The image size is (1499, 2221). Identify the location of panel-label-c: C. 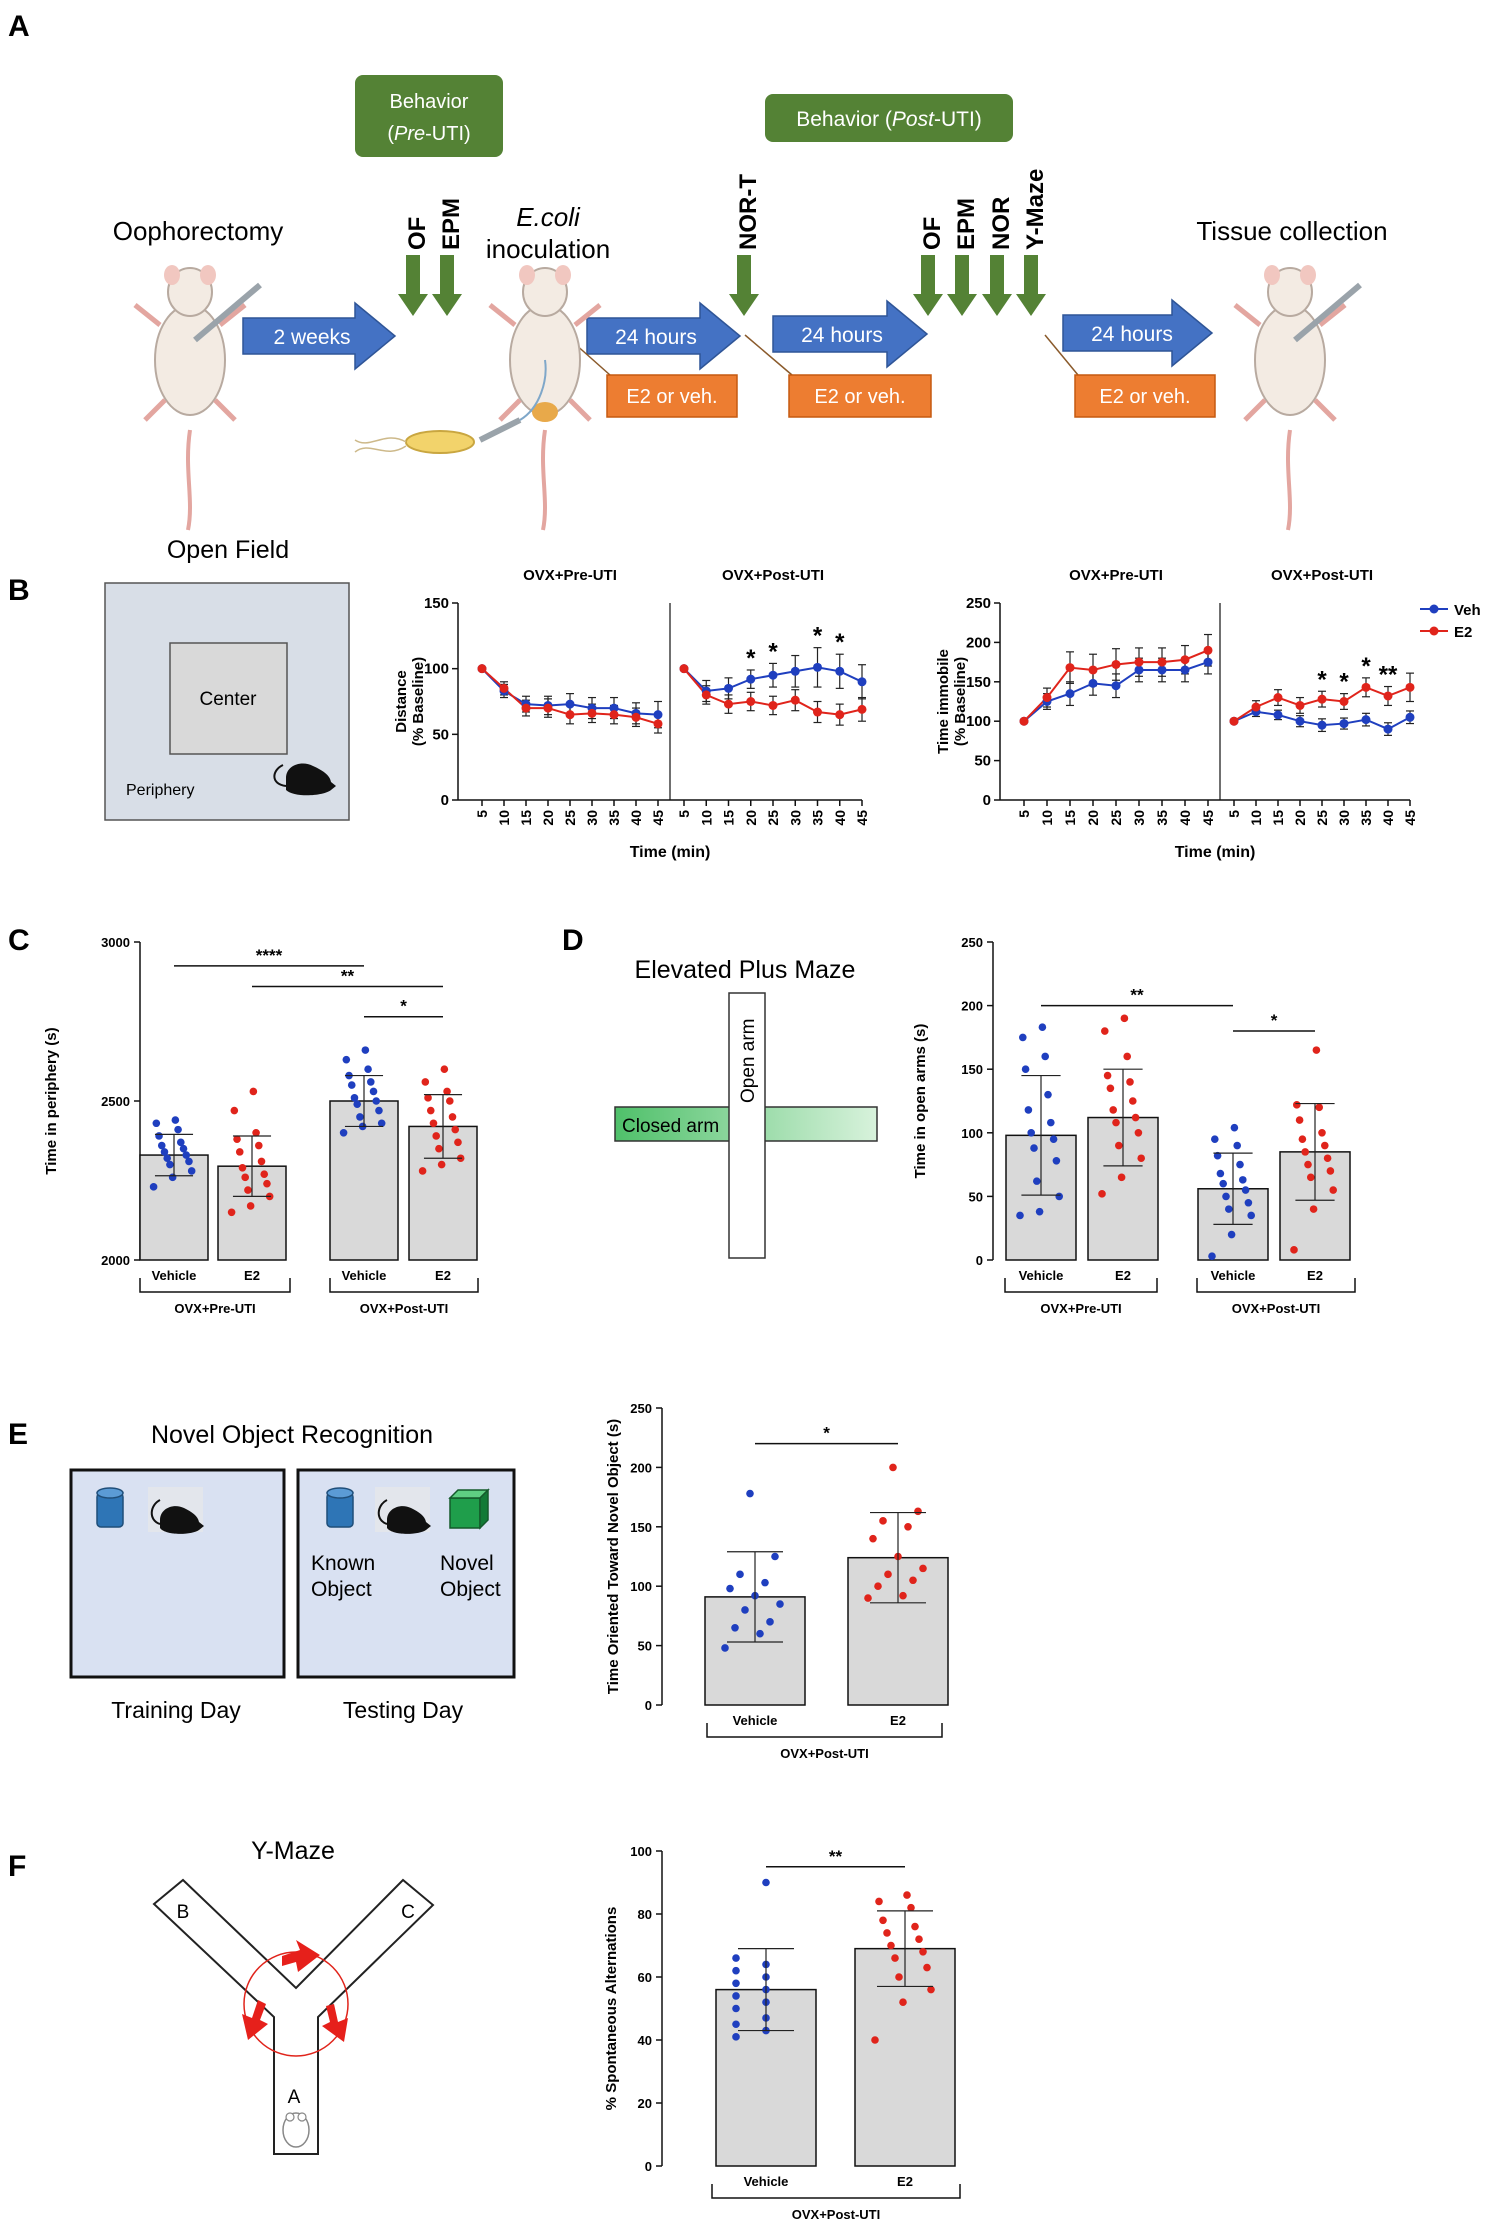
(19, 940).